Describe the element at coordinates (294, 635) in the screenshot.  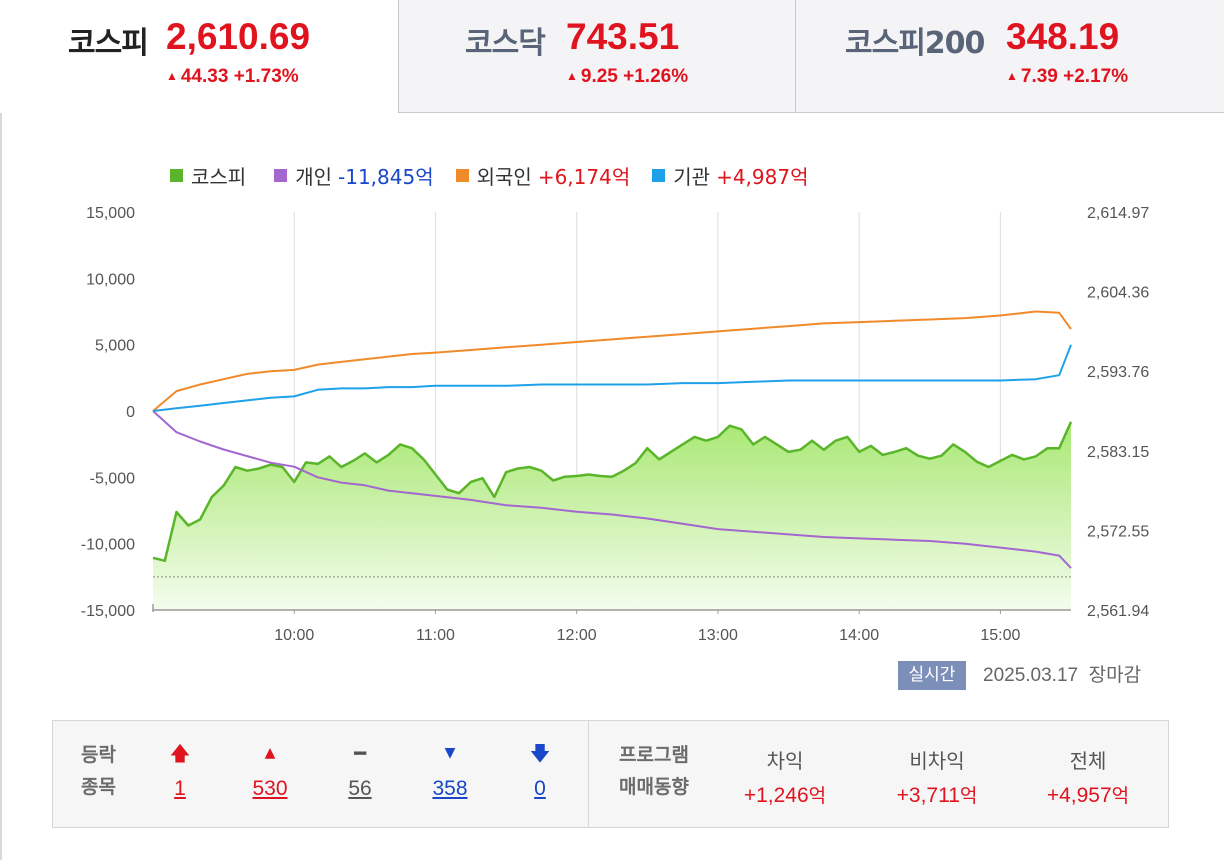
I see `x-tick-label: 10:00` at that location.